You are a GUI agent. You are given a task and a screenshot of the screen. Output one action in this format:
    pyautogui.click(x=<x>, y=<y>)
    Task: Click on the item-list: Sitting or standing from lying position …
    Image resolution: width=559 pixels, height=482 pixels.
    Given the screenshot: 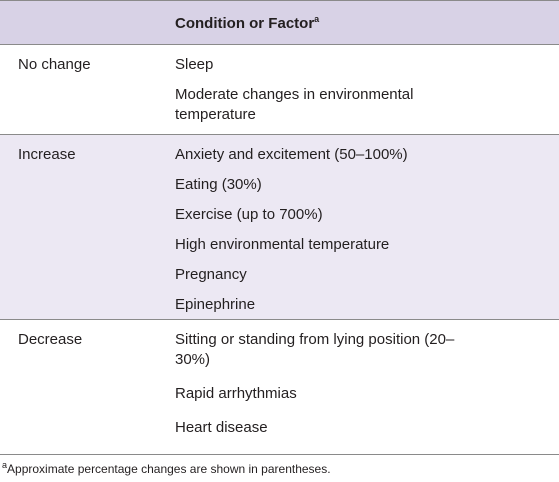 What is the action you would take?
    pyautogui.click(x=320, y=391)
    